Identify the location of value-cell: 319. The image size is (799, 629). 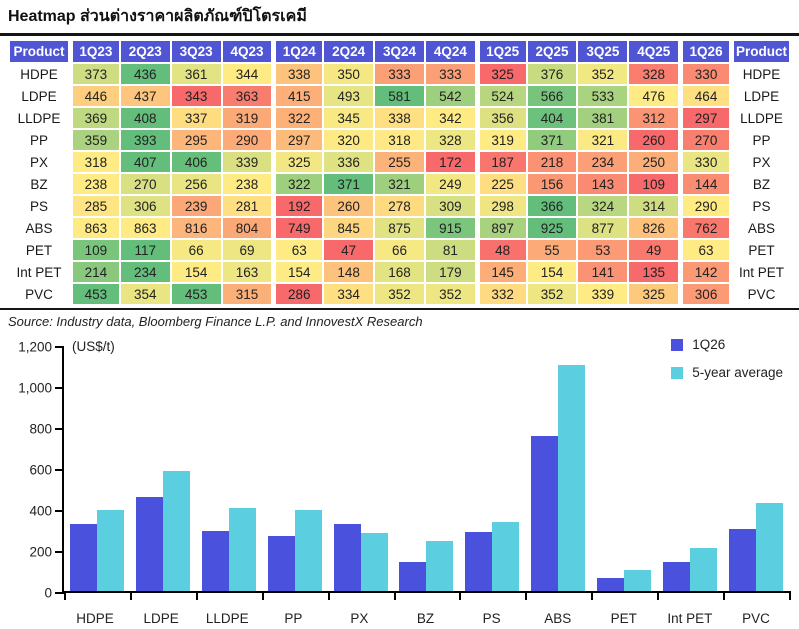
(501, 140).